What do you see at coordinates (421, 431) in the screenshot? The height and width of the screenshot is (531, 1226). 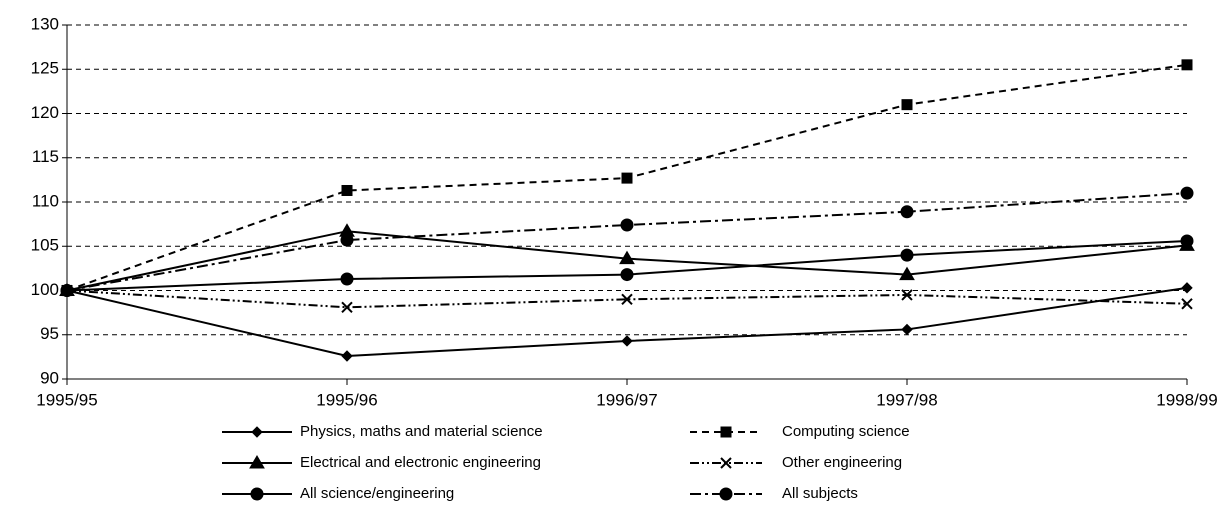 I see `legend-label: Physics, maths and material science` at bounding box center [421, 431].